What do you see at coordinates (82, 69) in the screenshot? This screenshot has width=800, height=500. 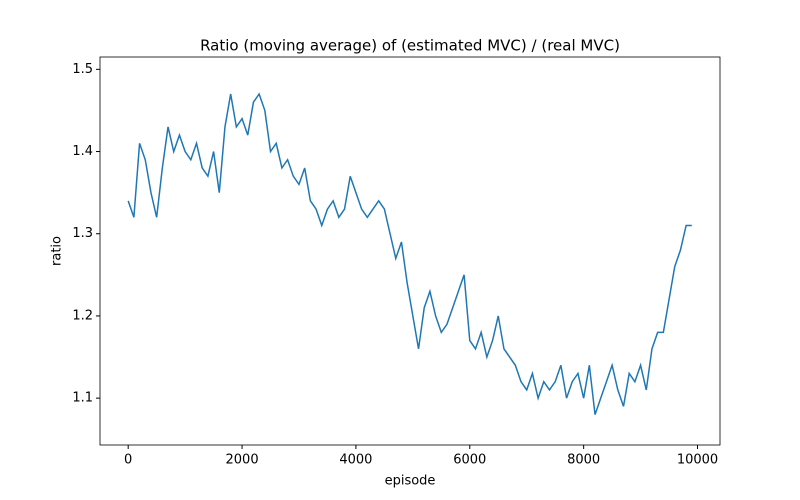 I see `y-tick-label: 1.5` at bounding box center [82, 69].